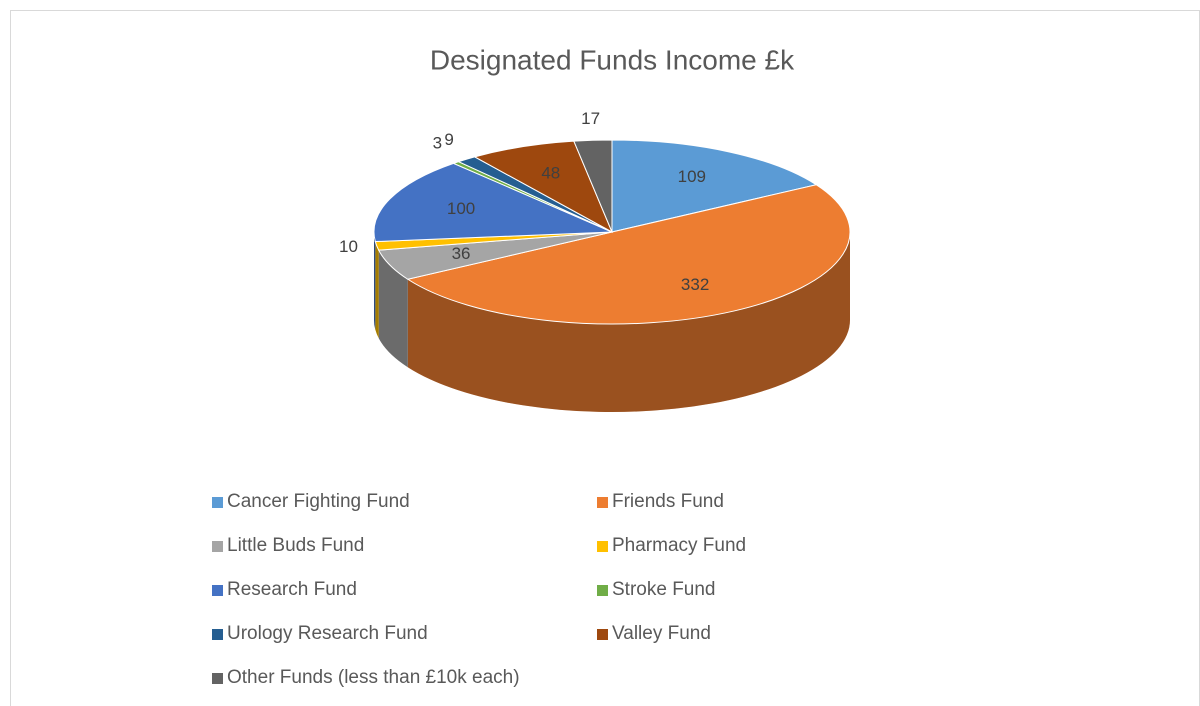 The height and width of the screenshot is (706, 1200). Describe the element at coordinates (590, 118) in the screenshot. I see `data-label: 17` at that location.